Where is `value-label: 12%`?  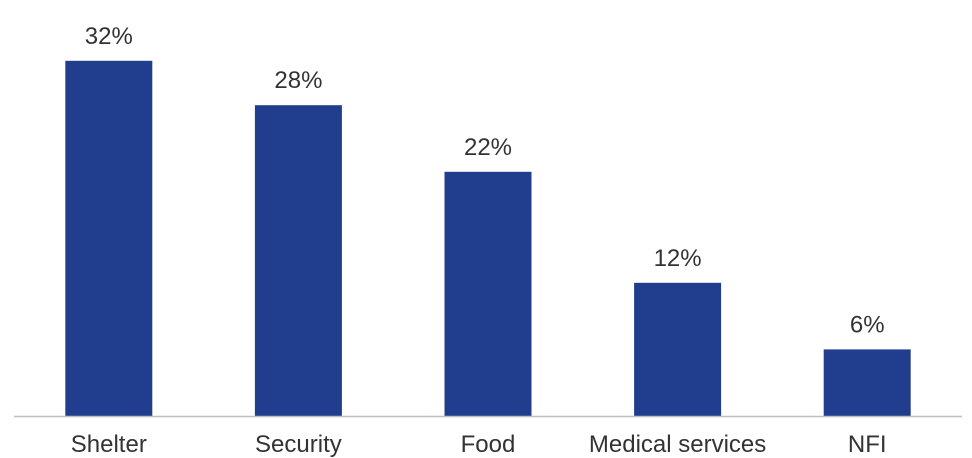 value-label: 12% is located at coordinates (678, 258).